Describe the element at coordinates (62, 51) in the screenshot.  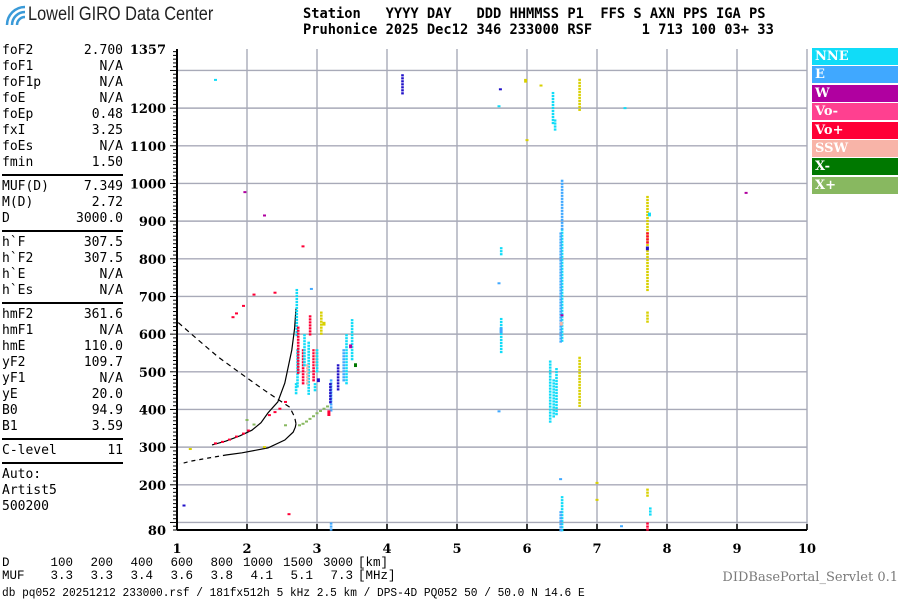
I see `param-row: foF2 2.700` at that location.